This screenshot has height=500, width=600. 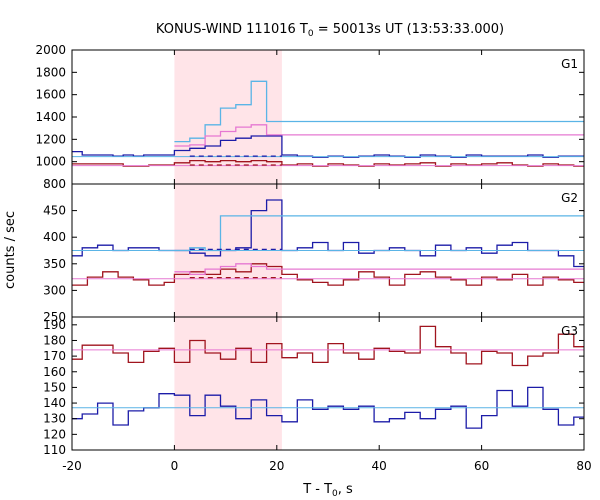 What do you see at coordinates (228, 117) in the screenshot?
I see `g1-shaded-interval` at bounding box center [228, 117].